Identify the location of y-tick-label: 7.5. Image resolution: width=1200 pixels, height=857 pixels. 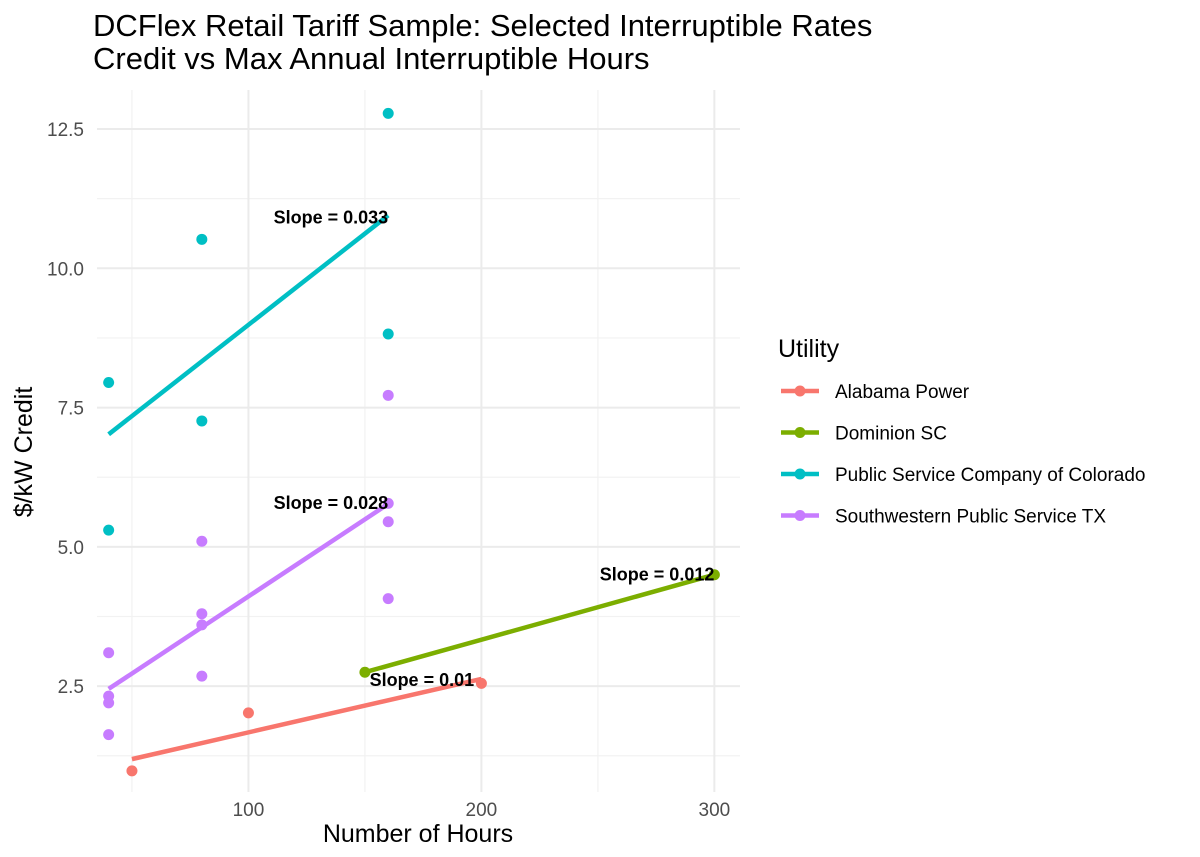
(71, 409).